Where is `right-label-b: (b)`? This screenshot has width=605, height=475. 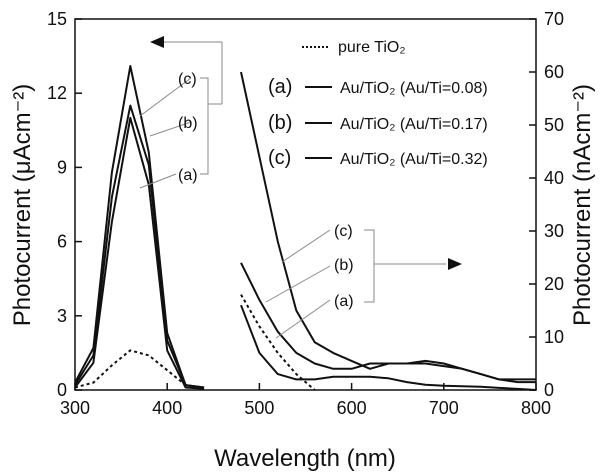
right-label-b: (b) is located at coordinates (344, 265).